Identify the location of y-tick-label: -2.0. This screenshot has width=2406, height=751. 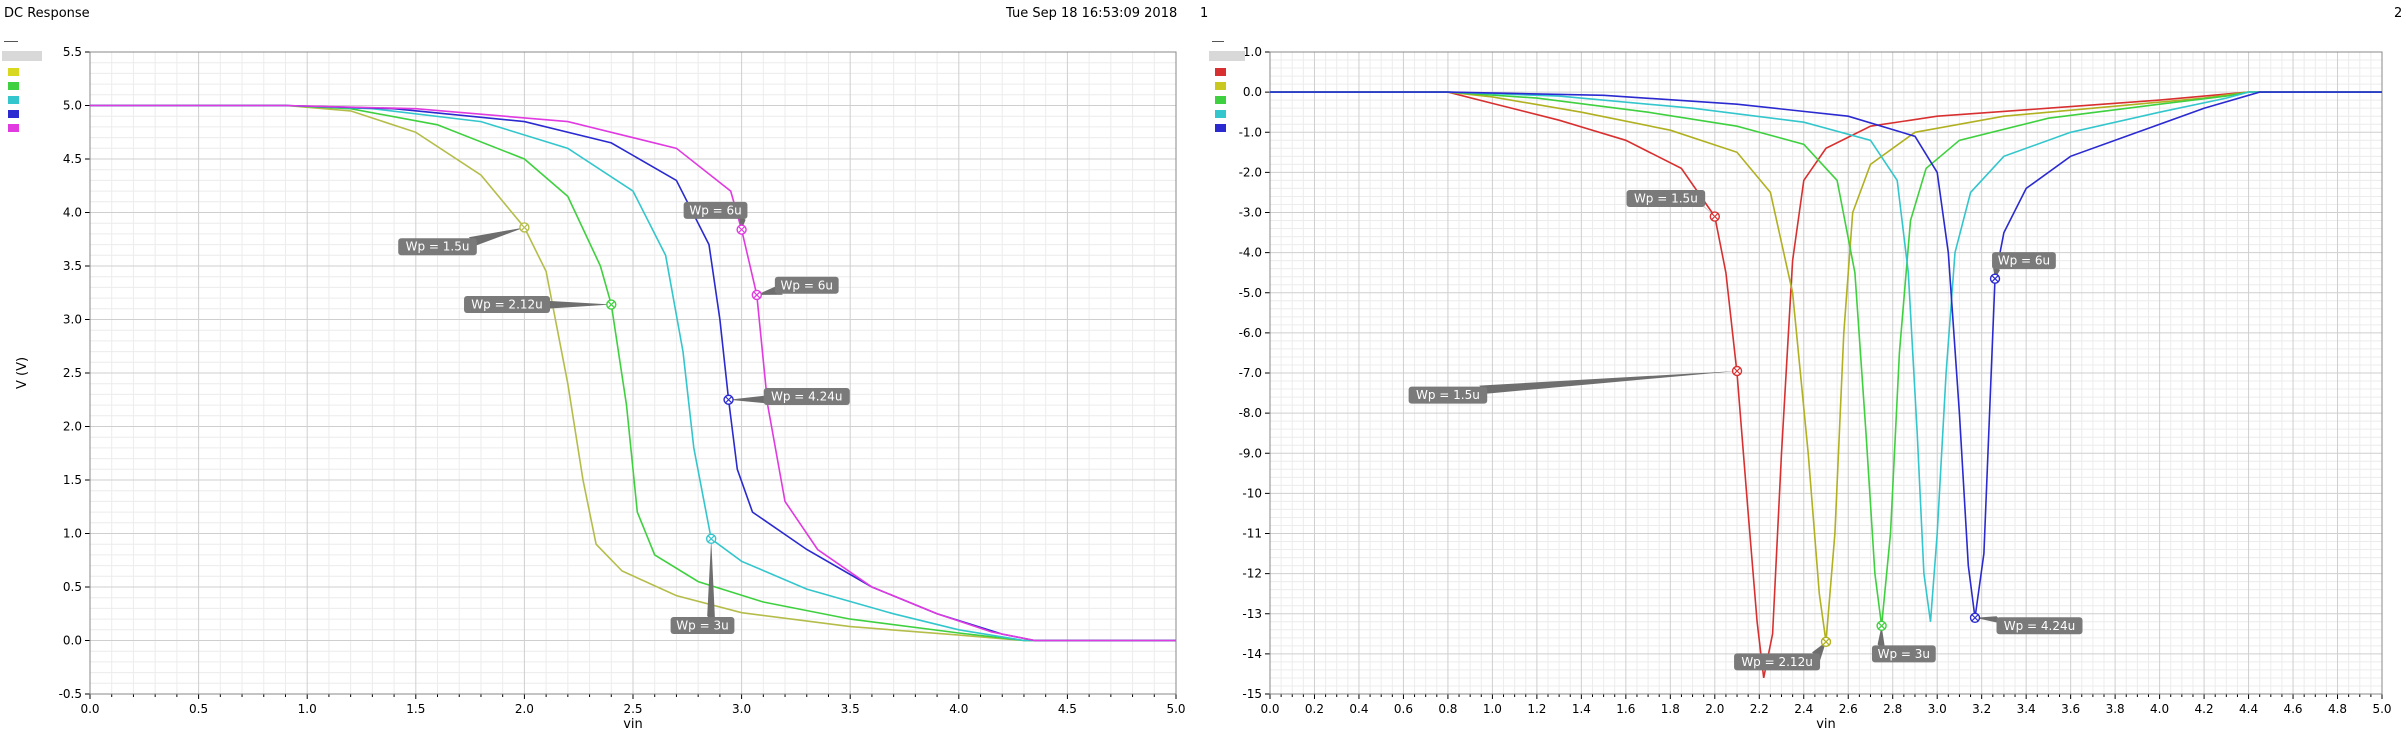
(1250, 172).